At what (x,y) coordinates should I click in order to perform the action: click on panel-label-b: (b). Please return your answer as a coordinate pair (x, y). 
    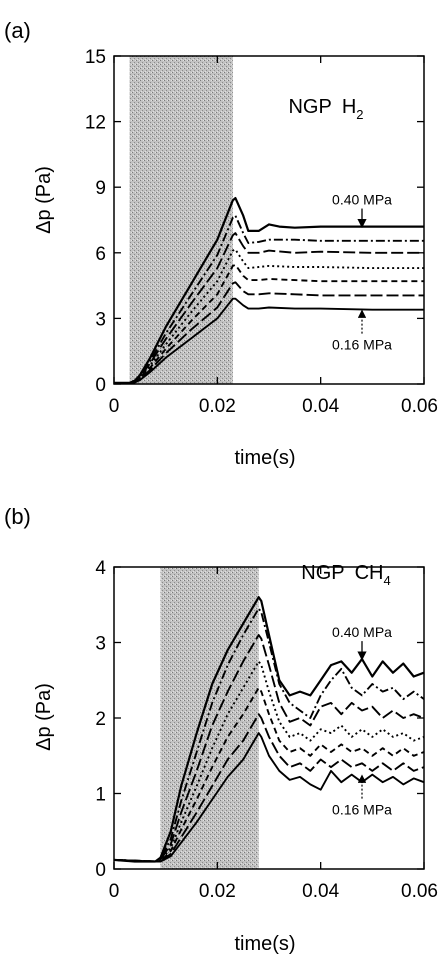
    Looking at the image, I should click on (17, 516).